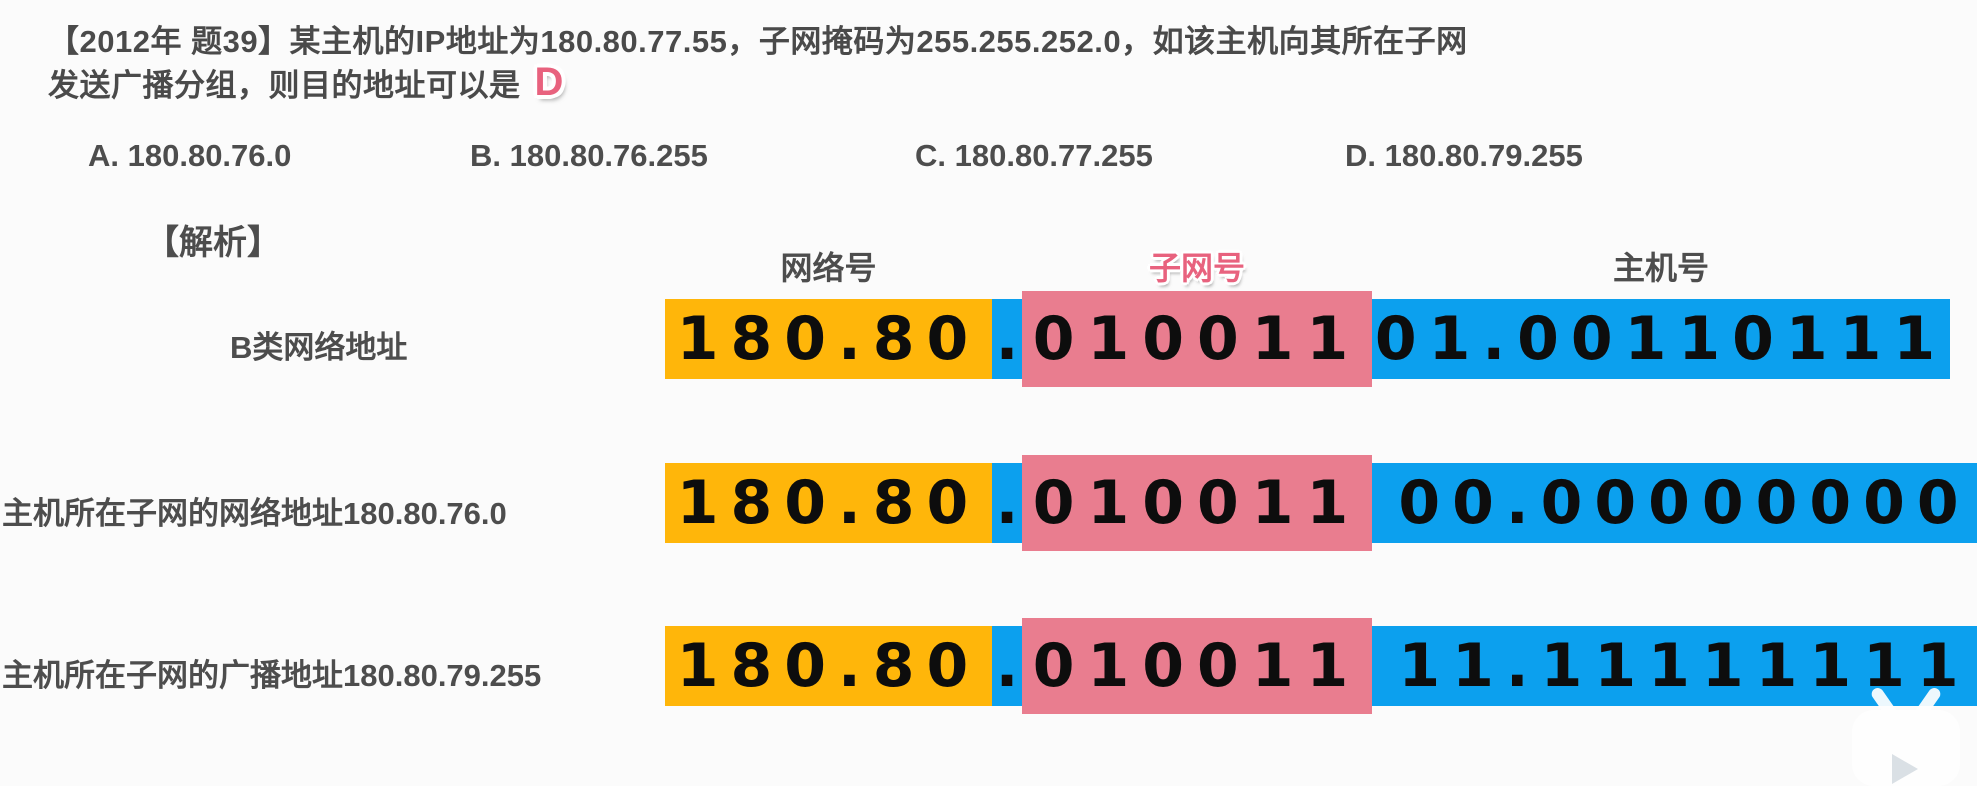 The height and width of the screenshot is (786, 1977). What do you see at coordinates (1674, 503) in the screenshot?
I see `host-segment: 00.00000000` at bounding box center [1674, 503].